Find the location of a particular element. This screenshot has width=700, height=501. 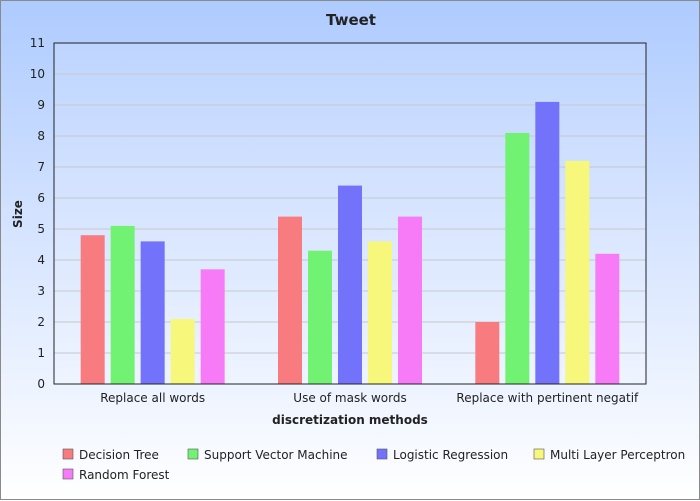

legend-label: Multi Layer Perceptron is located at coordinates (617, 455).